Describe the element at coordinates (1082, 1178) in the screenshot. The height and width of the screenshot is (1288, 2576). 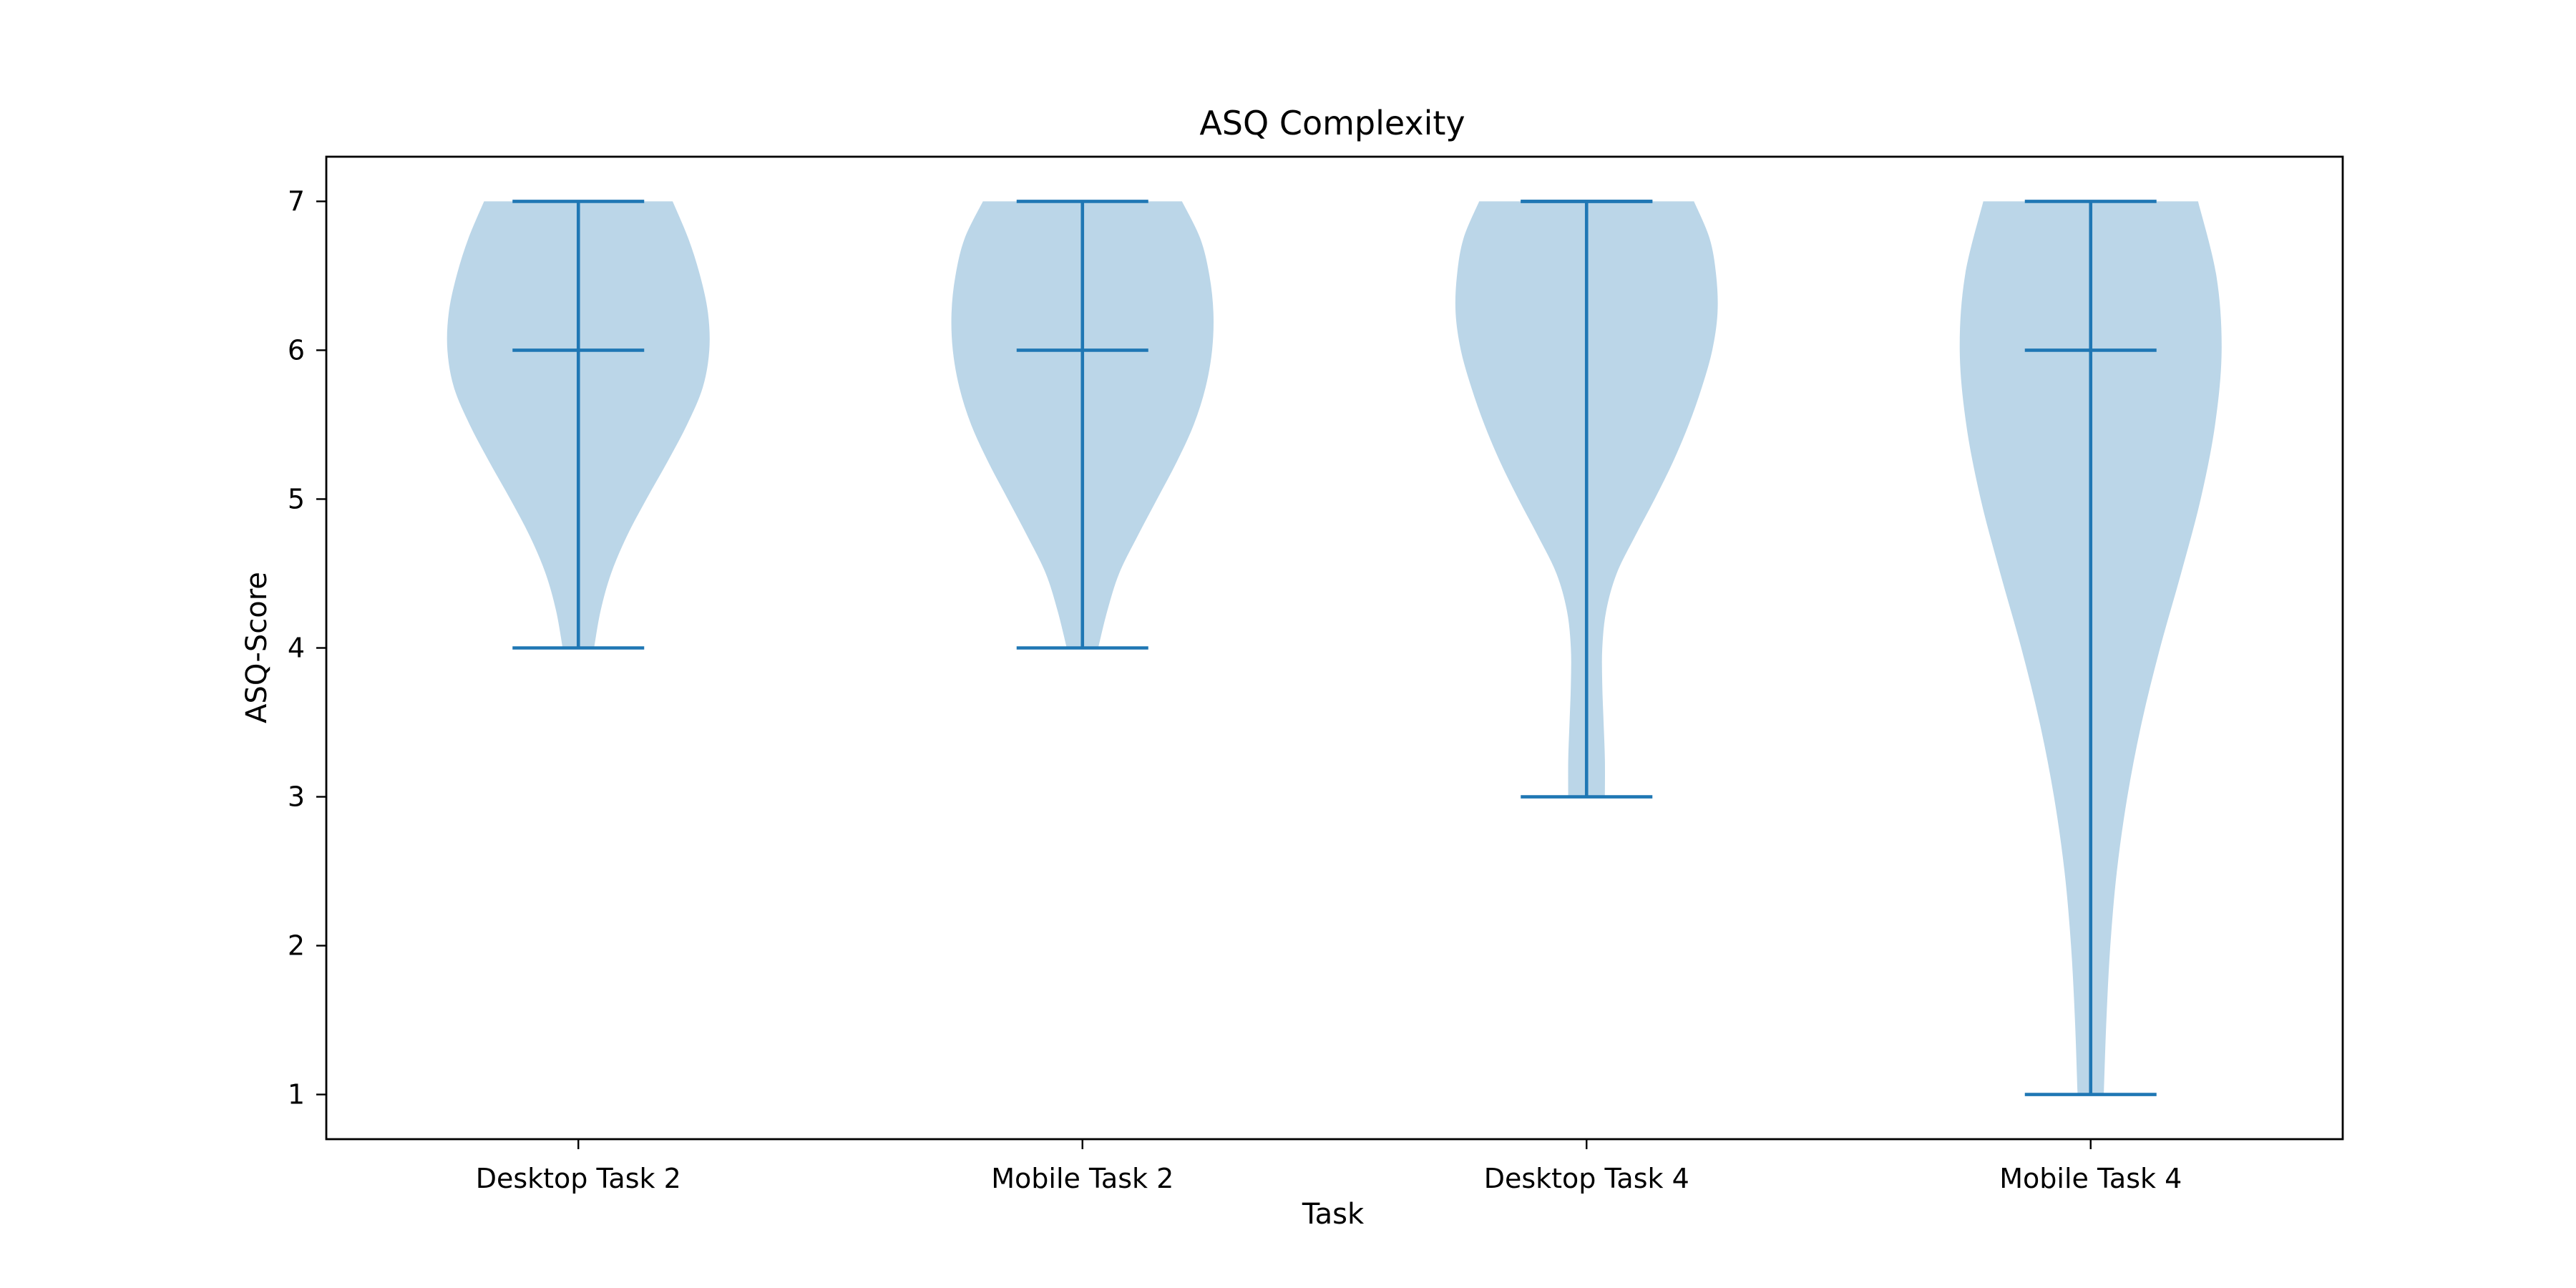
I see `x-tick-label: Mobile Task 2` at that location.